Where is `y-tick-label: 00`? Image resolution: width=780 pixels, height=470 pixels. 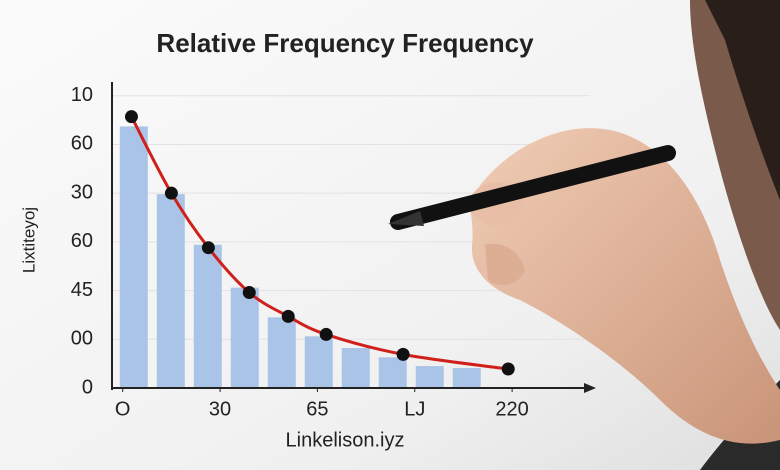 y-tick-label: 00 is located at coordinates (82, 339).